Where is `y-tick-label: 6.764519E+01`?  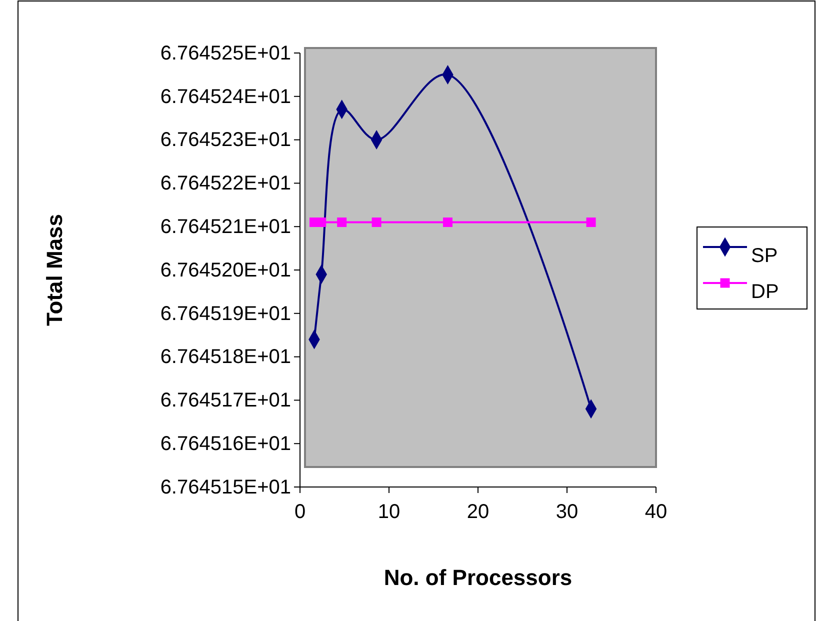
y-tick-label: 6.764519E+01 is located at coordinates (225, 313).